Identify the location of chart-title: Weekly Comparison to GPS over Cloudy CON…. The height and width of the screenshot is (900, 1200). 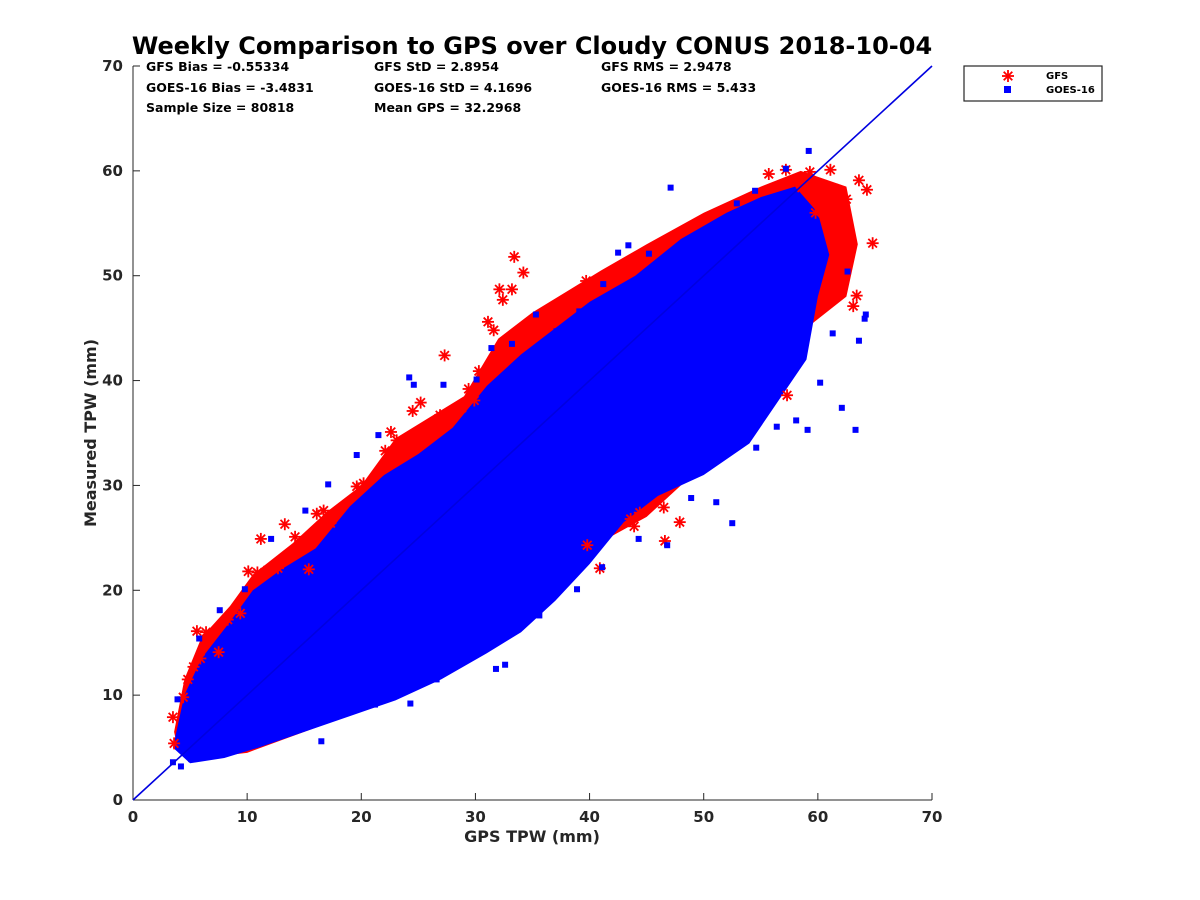
(532, 46).